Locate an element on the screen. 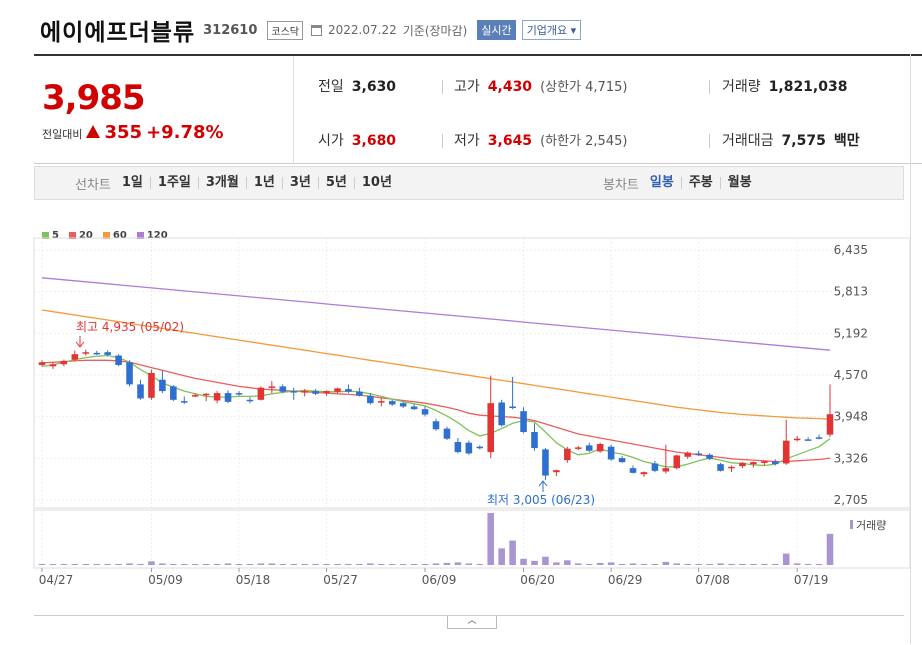 The height and width of the screenshot is (645, 922). company-info-button: 기업개요 ▾ is located at coordinates (551, 30).